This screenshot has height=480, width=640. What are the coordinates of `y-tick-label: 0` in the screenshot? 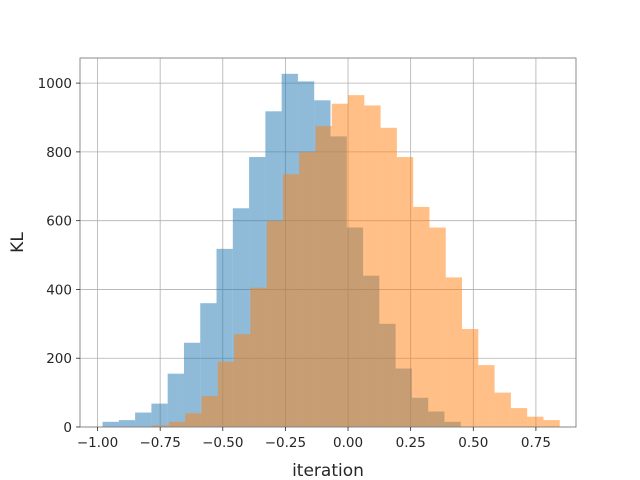 It's located at (67, 428).